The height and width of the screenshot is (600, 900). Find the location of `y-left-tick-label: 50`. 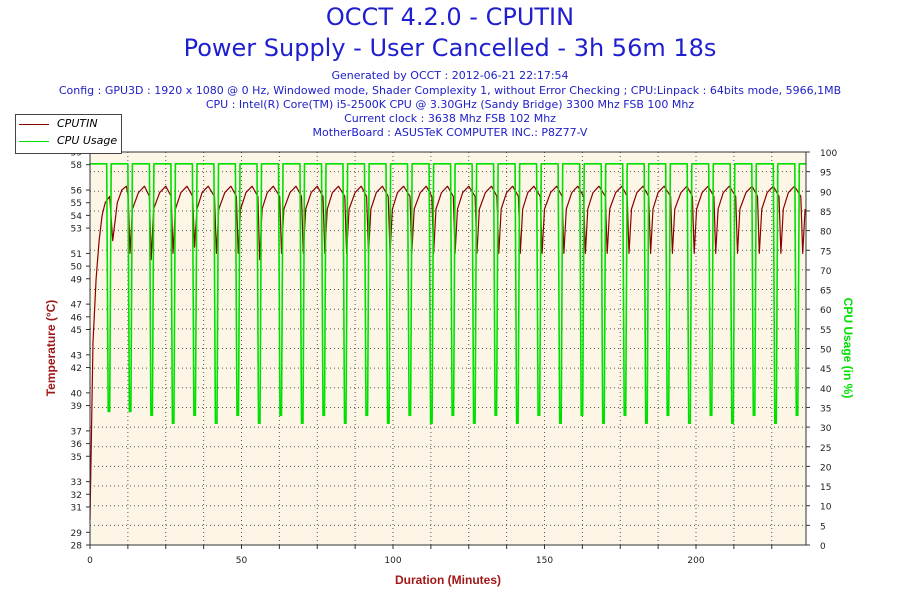

y-left-tick-label: 50 is located at coordinates (77, 268).